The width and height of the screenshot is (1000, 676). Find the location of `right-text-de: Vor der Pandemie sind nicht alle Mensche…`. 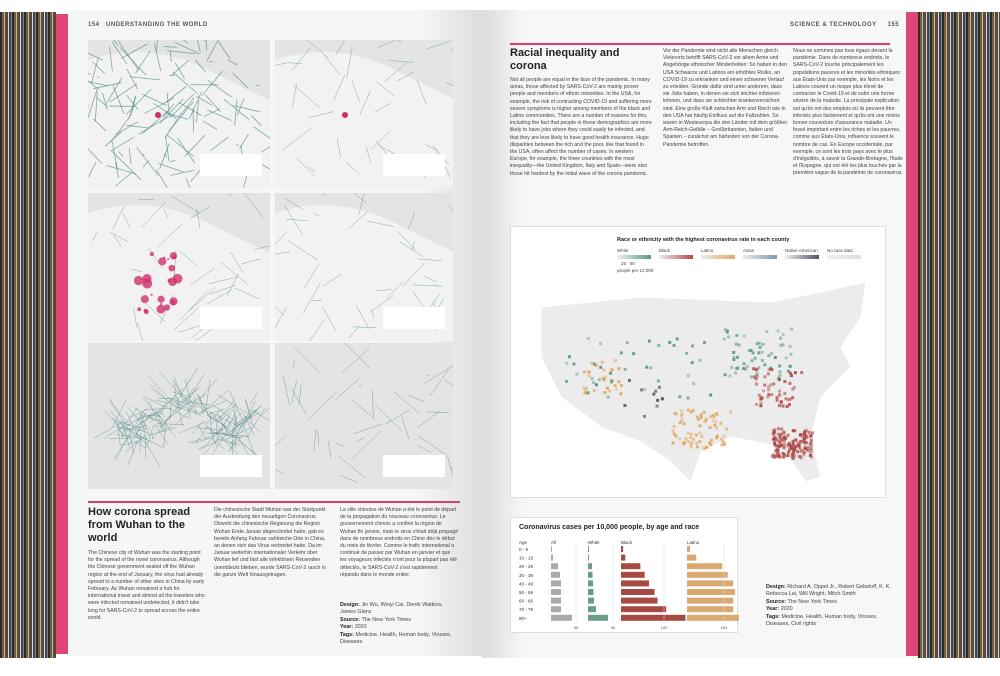

right-text-de: Vor der Pandemie sind nicht alle Mensche… is located at coordinates (725, 98).